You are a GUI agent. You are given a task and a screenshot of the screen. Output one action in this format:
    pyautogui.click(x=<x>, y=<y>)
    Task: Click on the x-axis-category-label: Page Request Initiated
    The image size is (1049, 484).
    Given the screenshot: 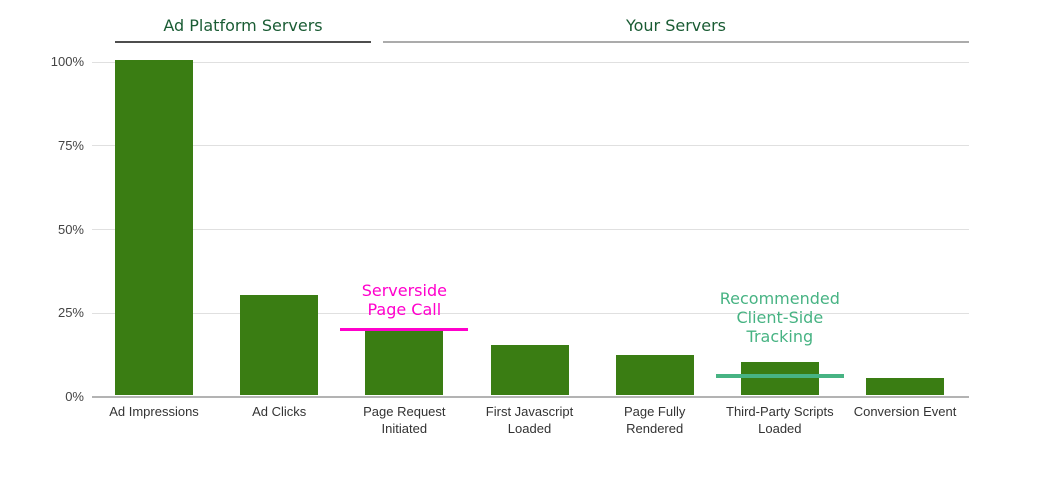 What is the action you would take?
    pyautogui.click(x=404, y=420)
    